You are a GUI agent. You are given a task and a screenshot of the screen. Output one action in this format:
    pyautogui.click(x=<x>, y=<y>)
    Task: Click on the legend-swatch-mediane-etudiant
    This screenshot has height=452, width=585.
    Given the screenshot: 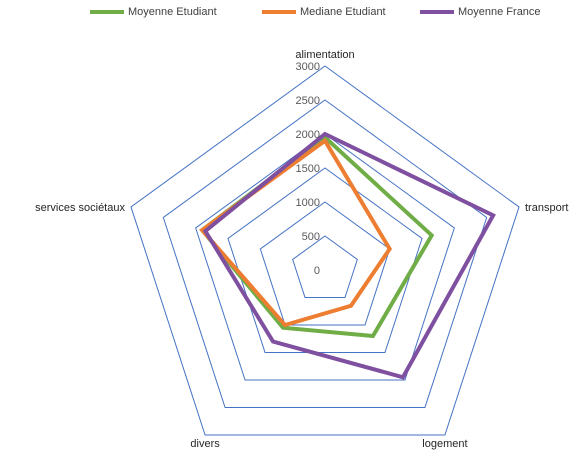 What is the action you would take?
    pyautogui.click(x=279, y=12)
    